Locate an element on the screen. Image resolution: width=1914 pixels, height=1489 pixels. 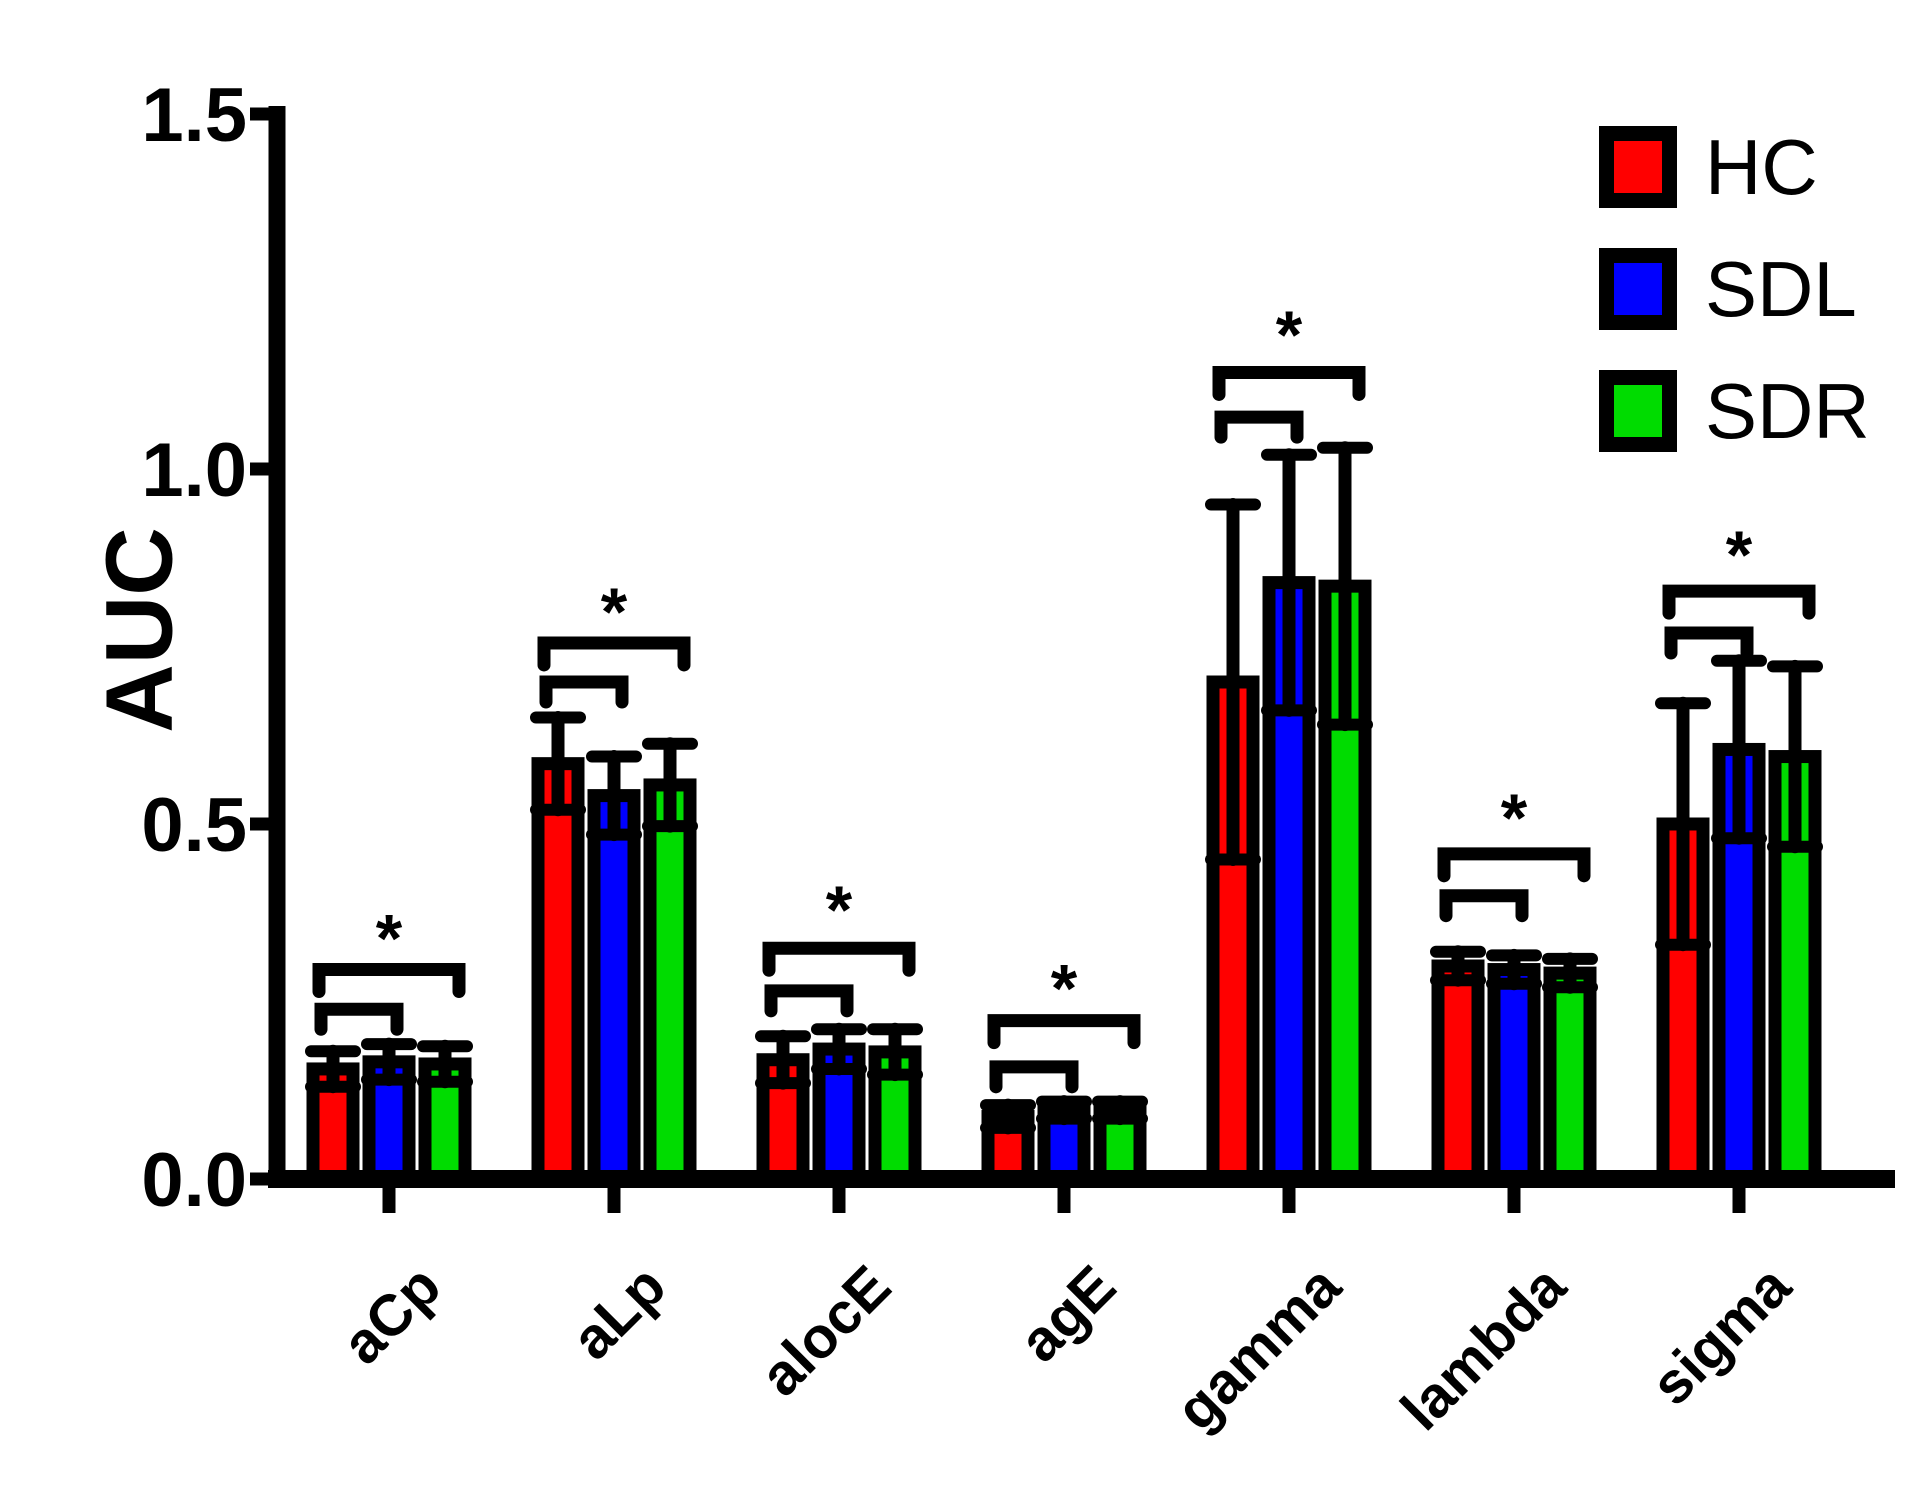
sig-bracket-inner-alocE is located at coordinates (809, 1001).